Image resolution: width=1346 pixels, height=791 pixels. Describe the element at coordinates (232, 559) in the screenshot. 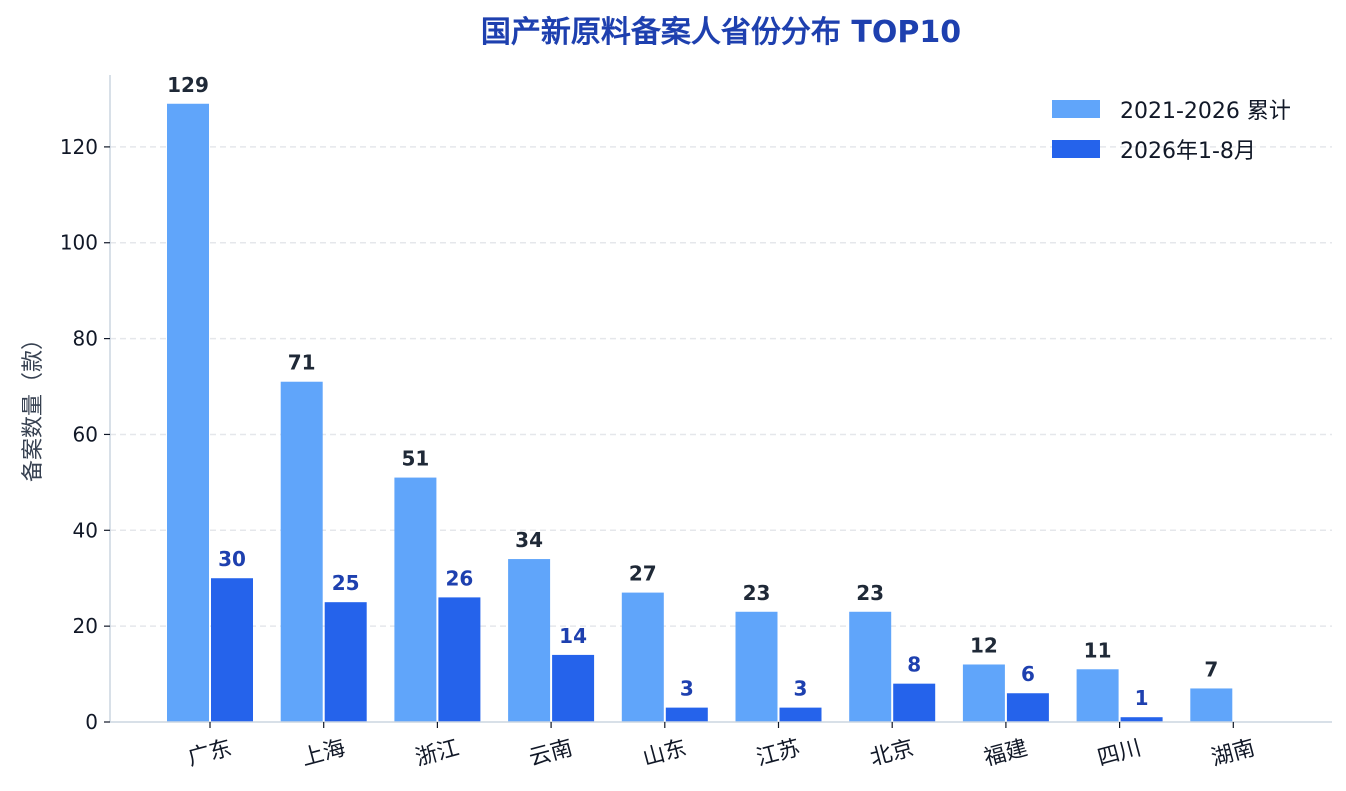

I see `data-label-2026: 30` at that location.